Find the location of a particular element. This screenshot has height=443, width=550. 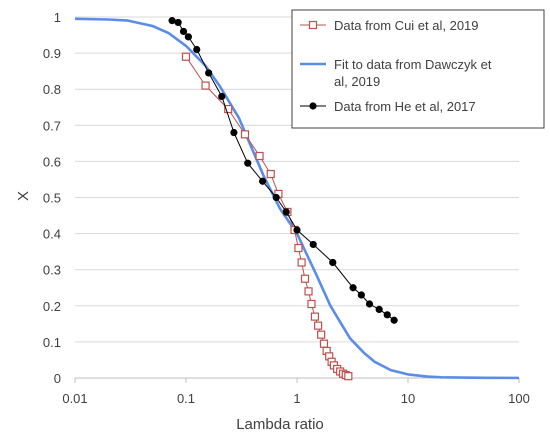

x-tick-label: 1 is located at coordinates (296, 398).